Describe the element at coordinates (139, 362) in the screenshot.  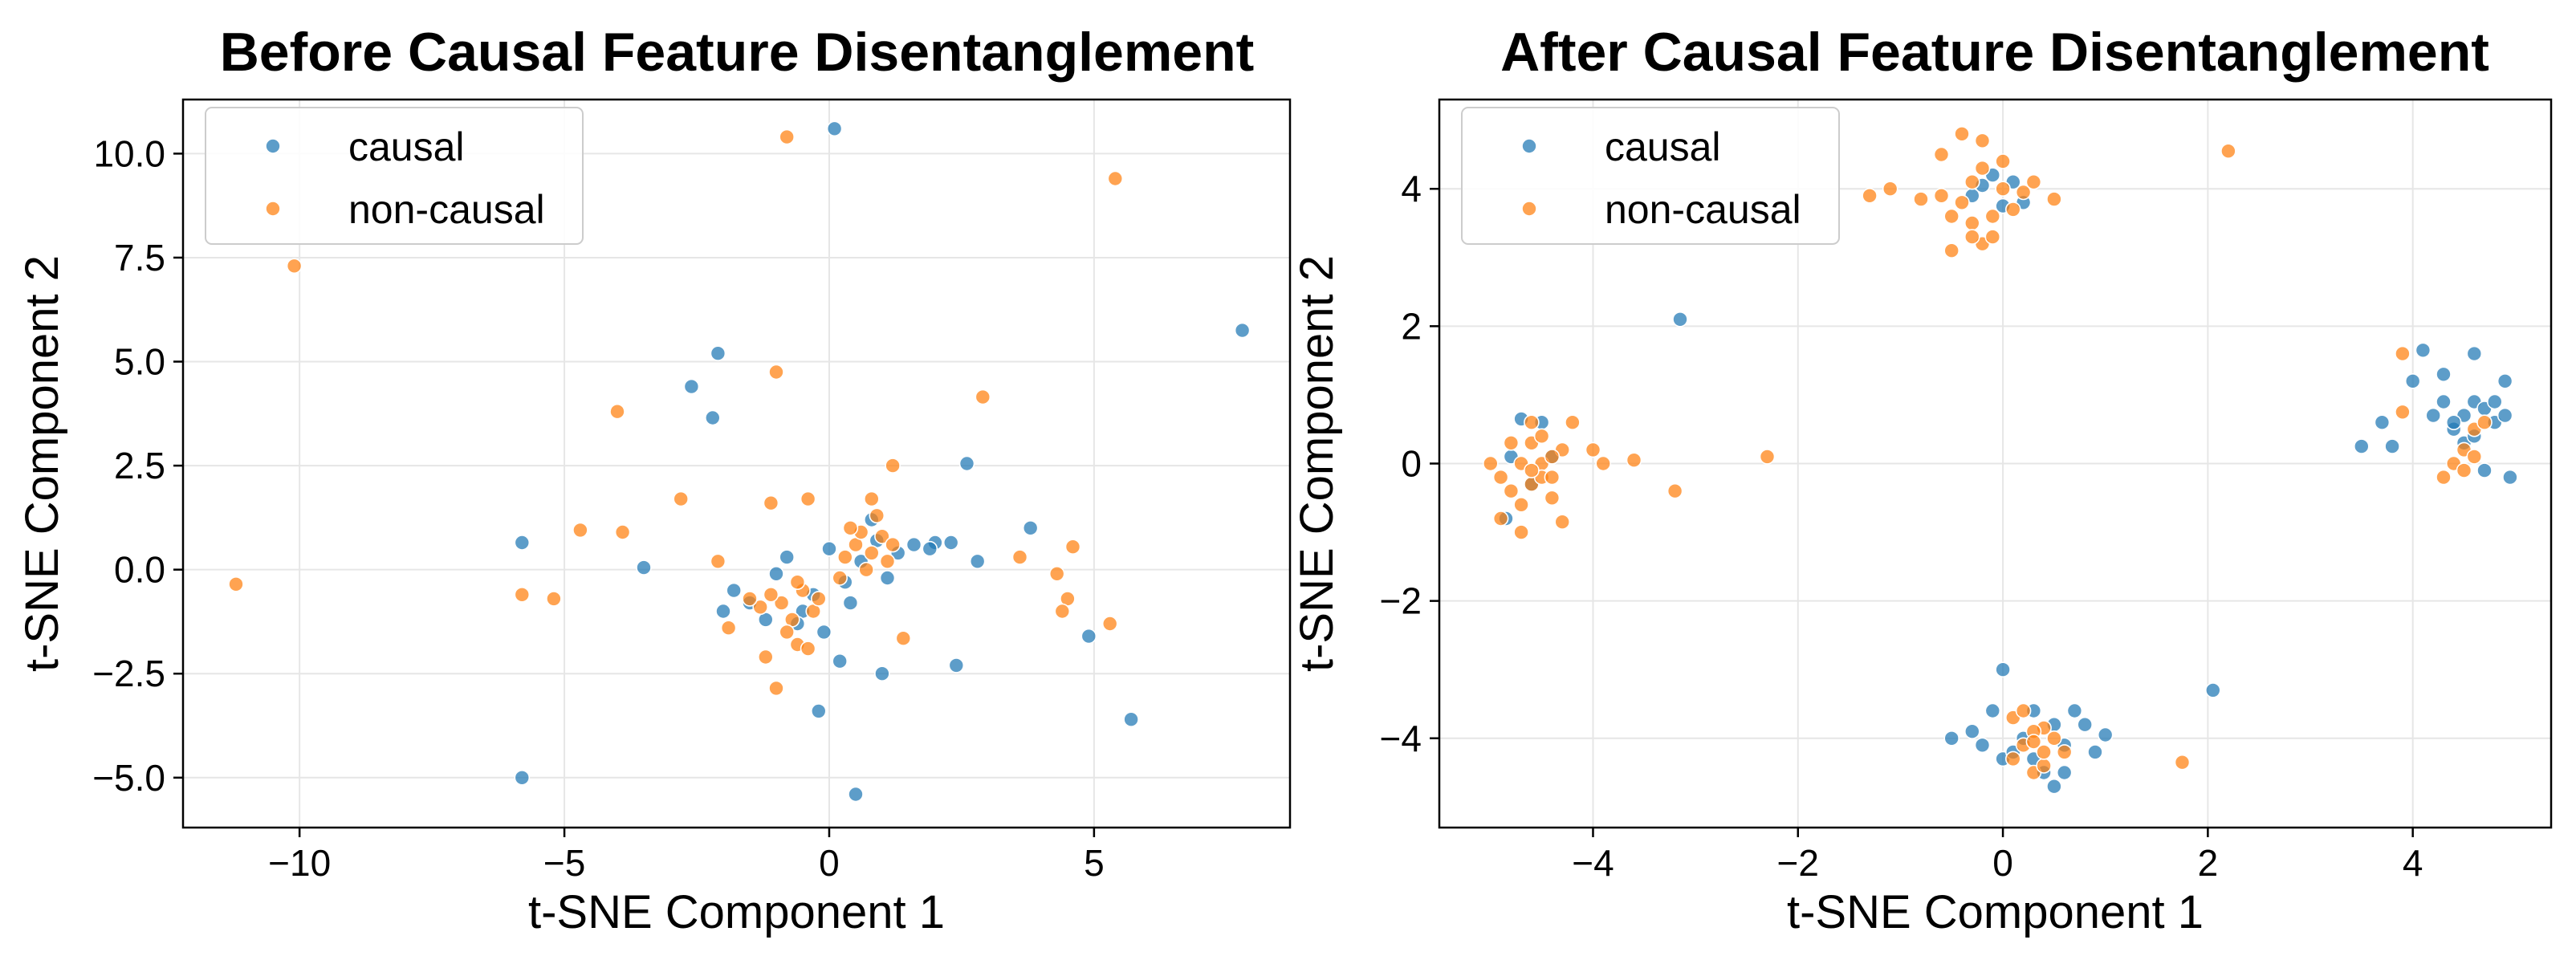
I see `y-tick-label: 5.0` at that location.